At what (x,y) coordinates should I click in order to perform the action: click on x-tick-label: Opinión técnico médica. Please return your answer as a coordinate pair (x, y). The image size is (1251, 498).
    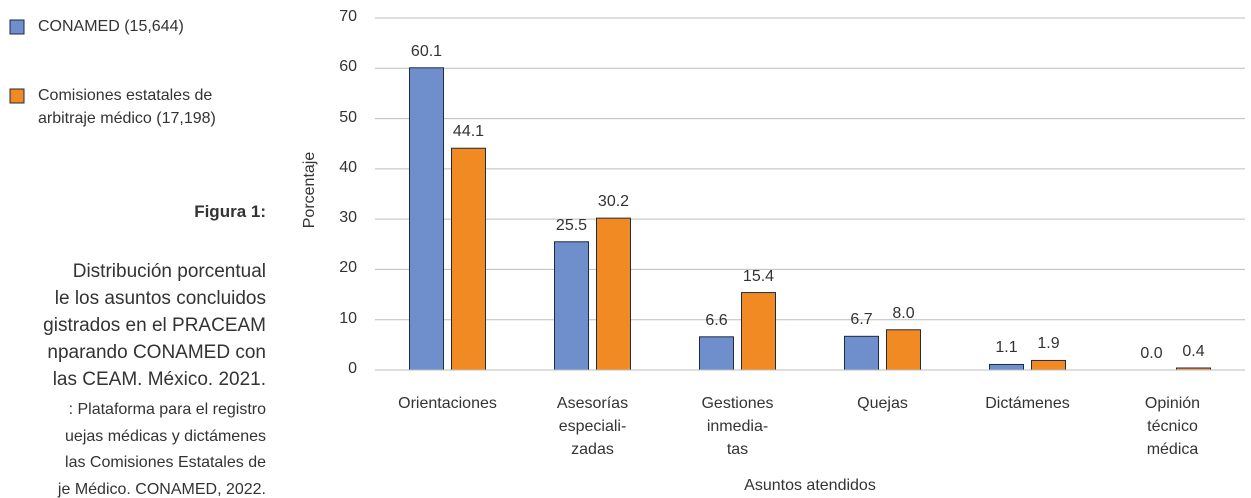
    Looking at the image, I should click on (1172, 426).